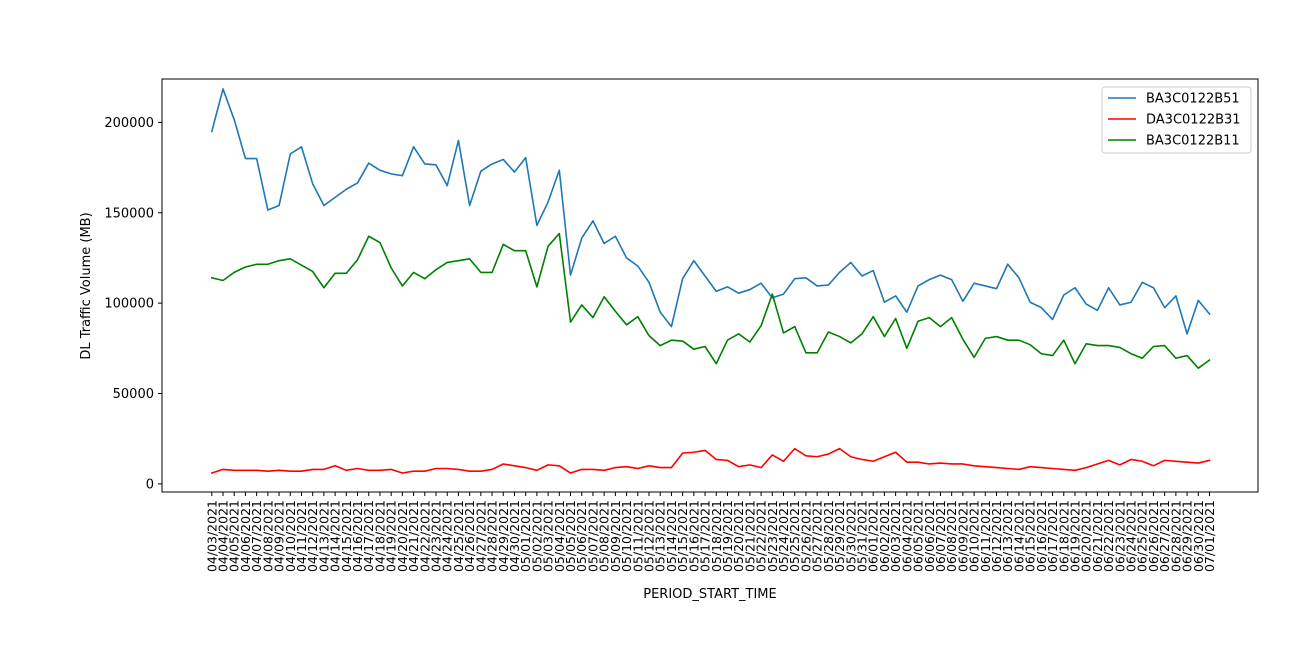  What do you see at coordinates (962, 536) in the screenshot?
I see `x-tick-label: 06/09/2021` at bounding box center [962, 536].